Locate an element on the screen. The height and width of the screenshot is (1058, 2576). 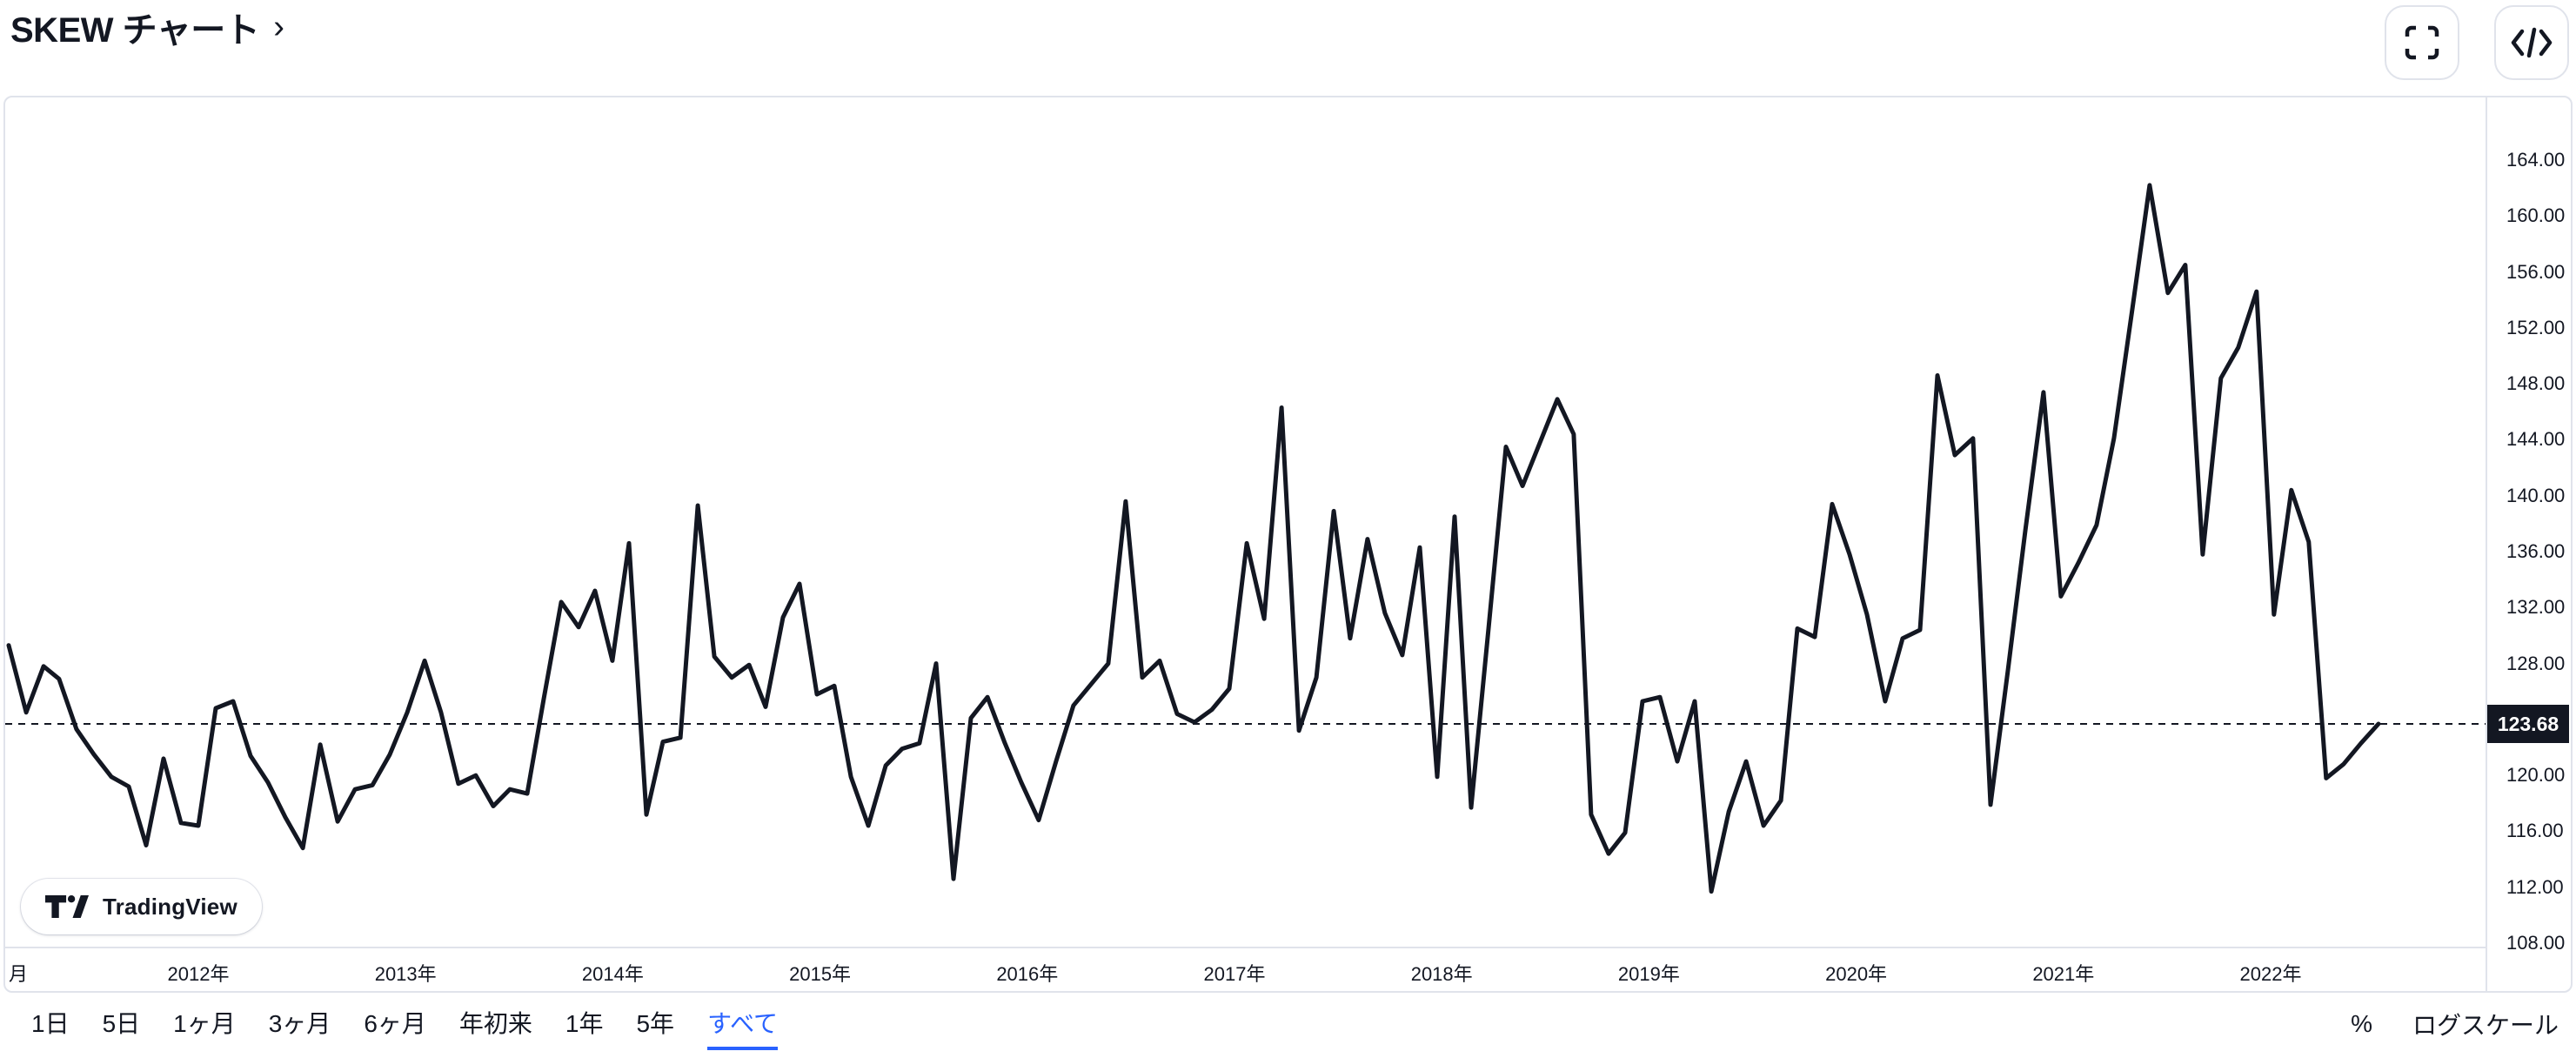
tradingview-logo-text: TradingView is located at coordinates (170, 906).